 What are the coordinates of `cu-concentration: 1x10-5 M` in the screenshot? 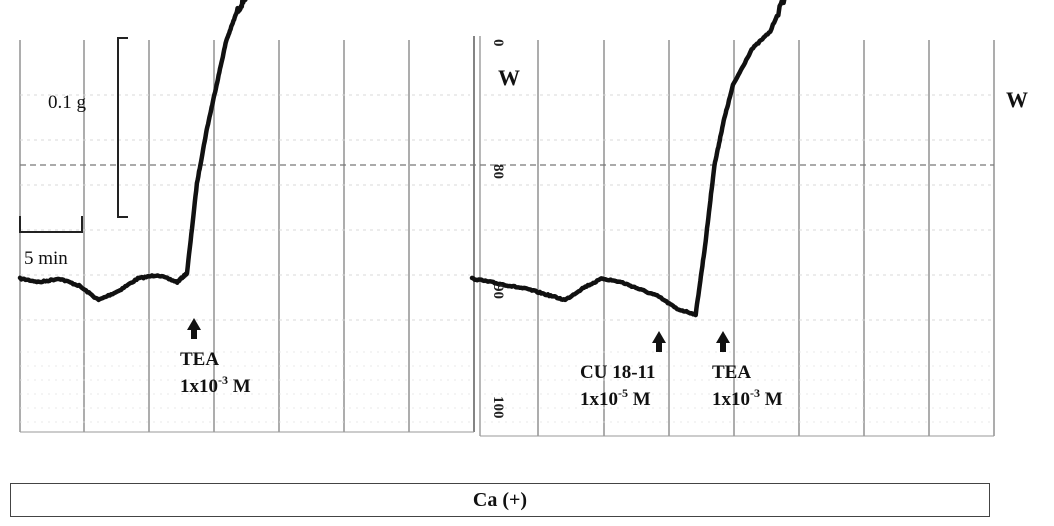 It's located at (615, 398).